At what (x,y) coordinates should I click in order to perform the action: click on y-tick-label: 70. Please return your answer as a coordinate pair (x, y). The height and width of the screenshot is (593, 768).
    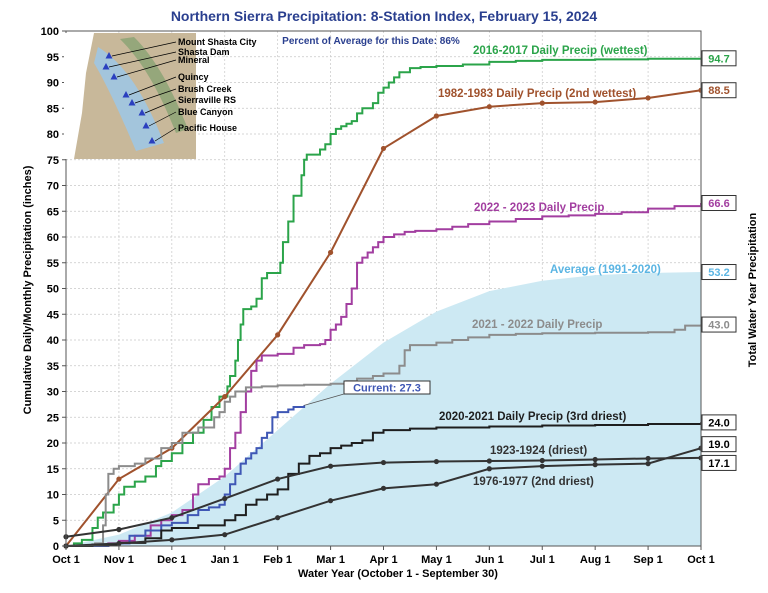
    Looking at the image, I should click on (53, 187).